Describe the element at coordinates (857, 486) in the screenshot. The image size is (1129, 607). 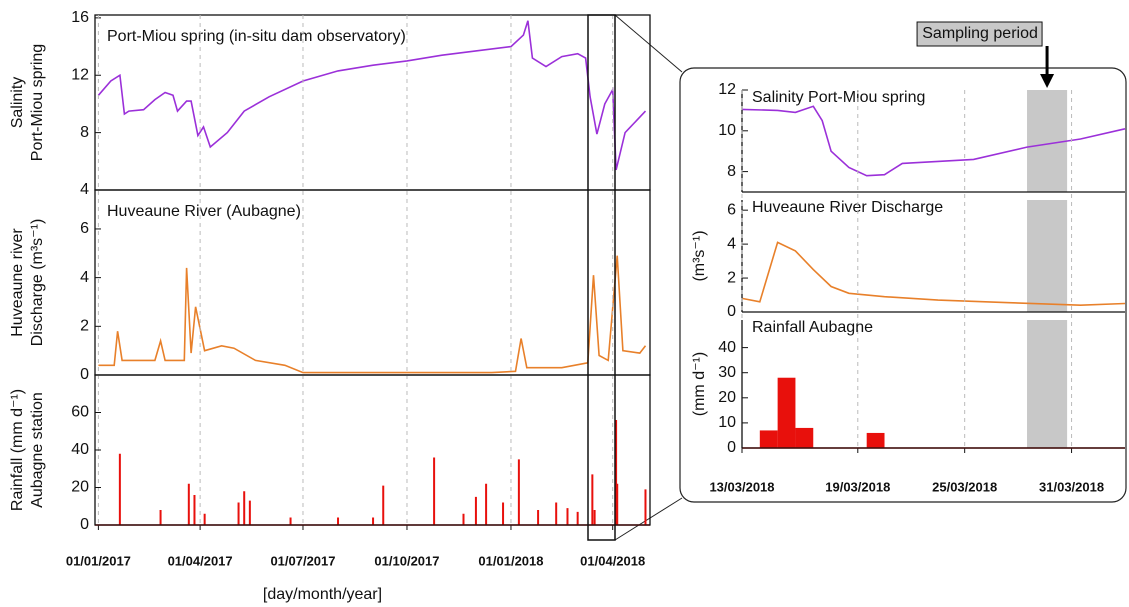
I see `x-tick-label: 19/03/2018` at that location.